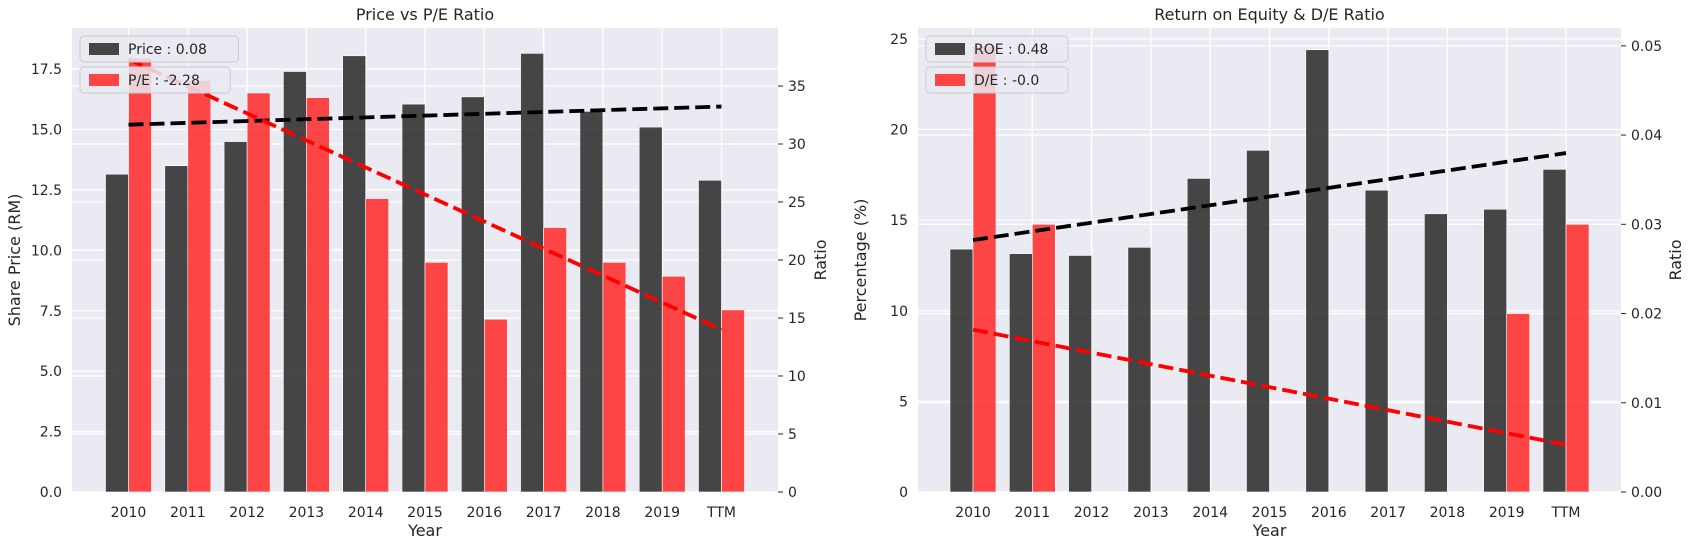 Image resolution: width=1697 pixels, height=550 pixels. What do you see at coordinates (860, 260) in the screenshot?
I see `y-axis-label: Percentage (%)` at bounding box center [860, 260].